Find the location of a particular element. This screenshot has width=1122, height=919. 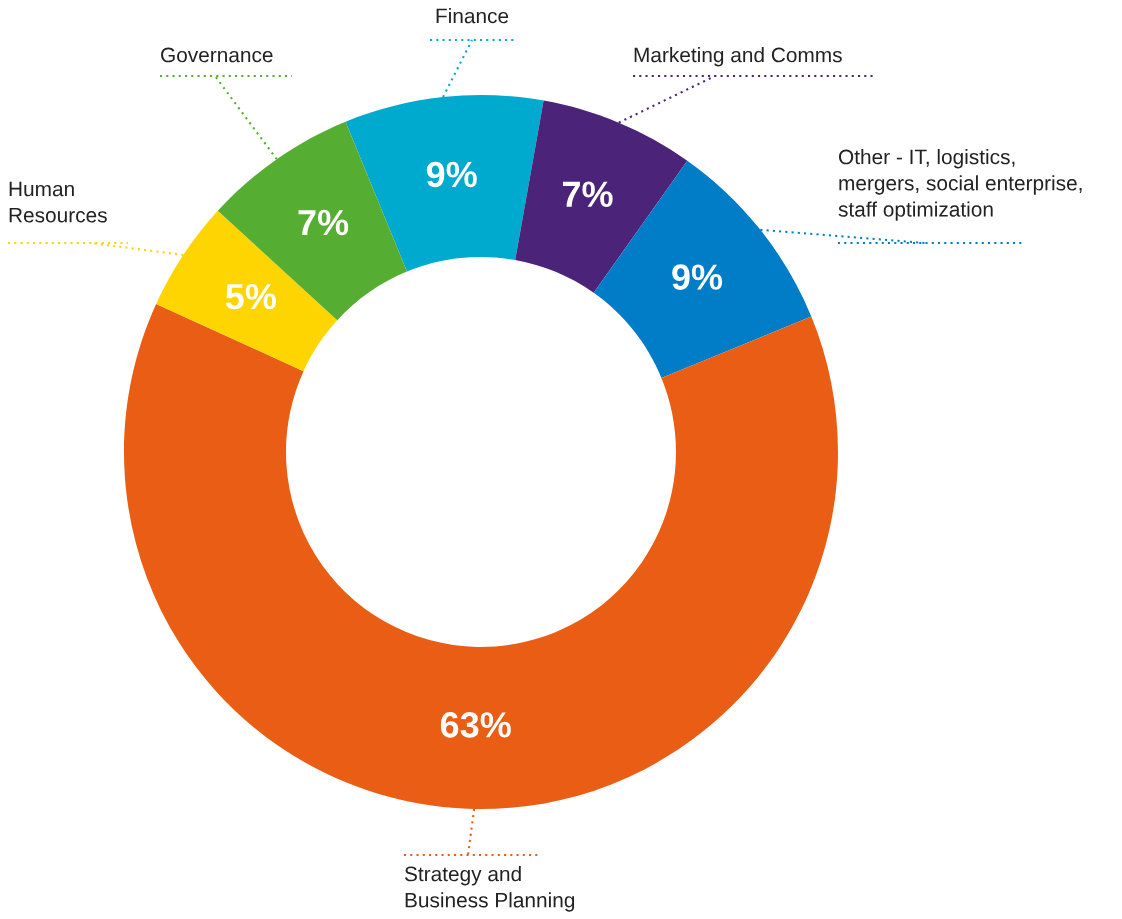

slice-label: Other - IT, logistics, mergers, social enterprise, staff optimization is located at coordinates (960, 185).